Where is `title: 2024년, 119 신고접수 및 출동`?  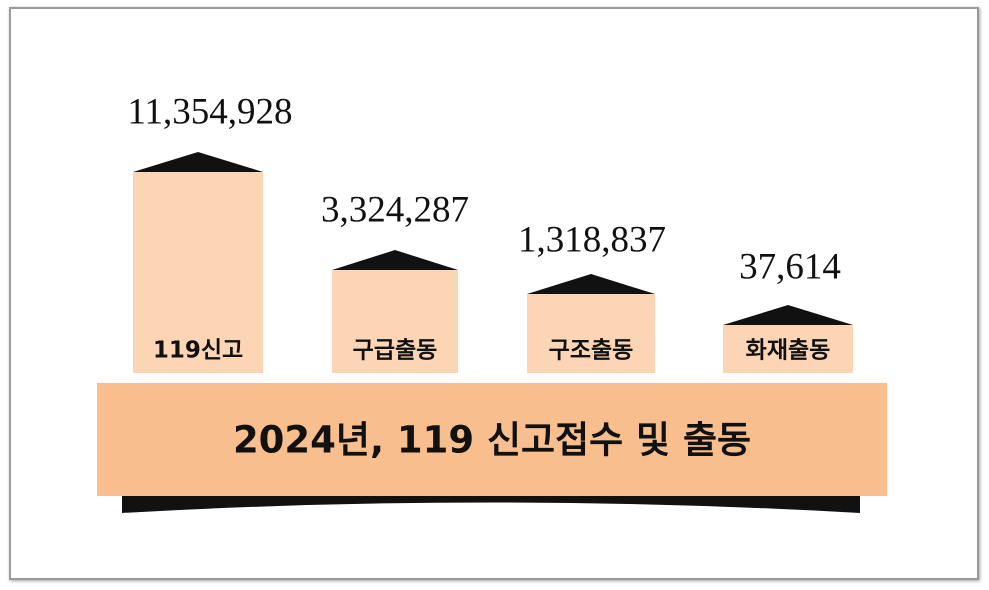
title: 2024년, 119 신고접수 및 출동 is located at coordinates (492, 440).